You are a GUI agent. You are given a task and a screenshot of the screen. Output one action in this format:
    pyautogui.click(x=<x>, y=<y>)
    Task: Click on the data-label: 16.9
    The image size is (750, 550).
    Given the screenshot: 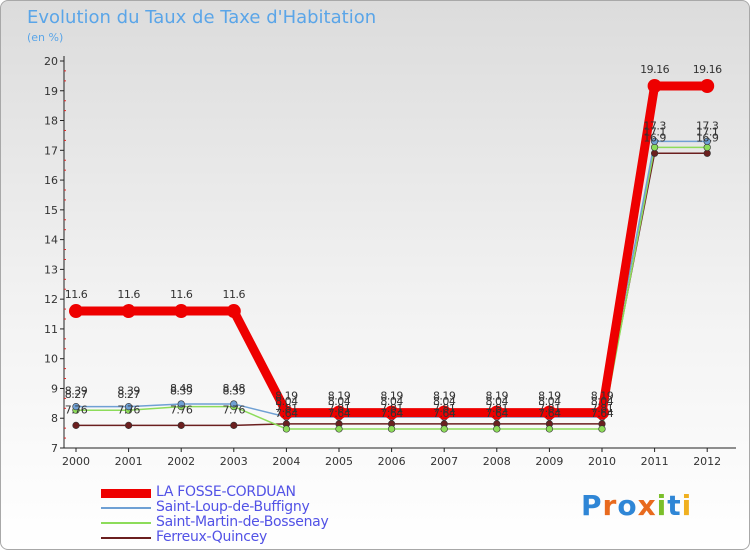 What is the action you would take?
    pyautogui.click(x=654, y=137)
    